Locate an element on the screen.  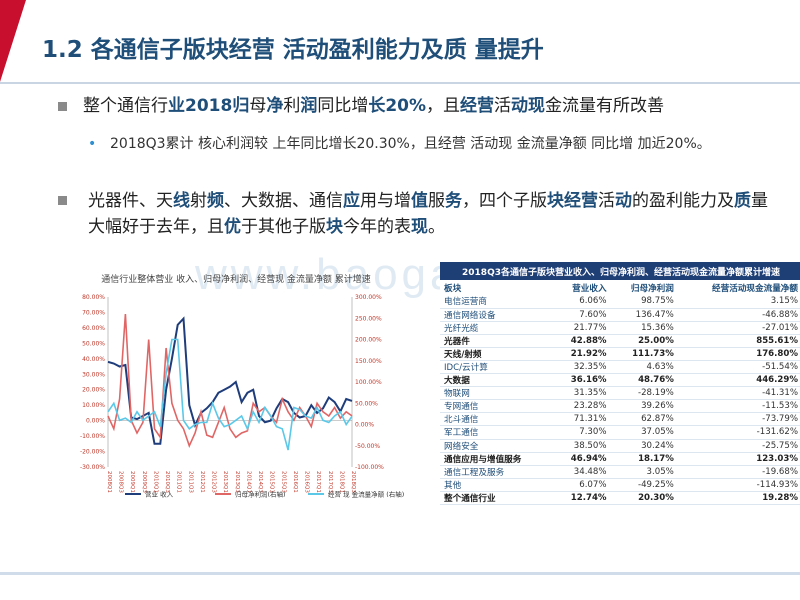
table-row: 专网通信 23.28% 39.26% -11.53% is located at coordinates (620, 406).